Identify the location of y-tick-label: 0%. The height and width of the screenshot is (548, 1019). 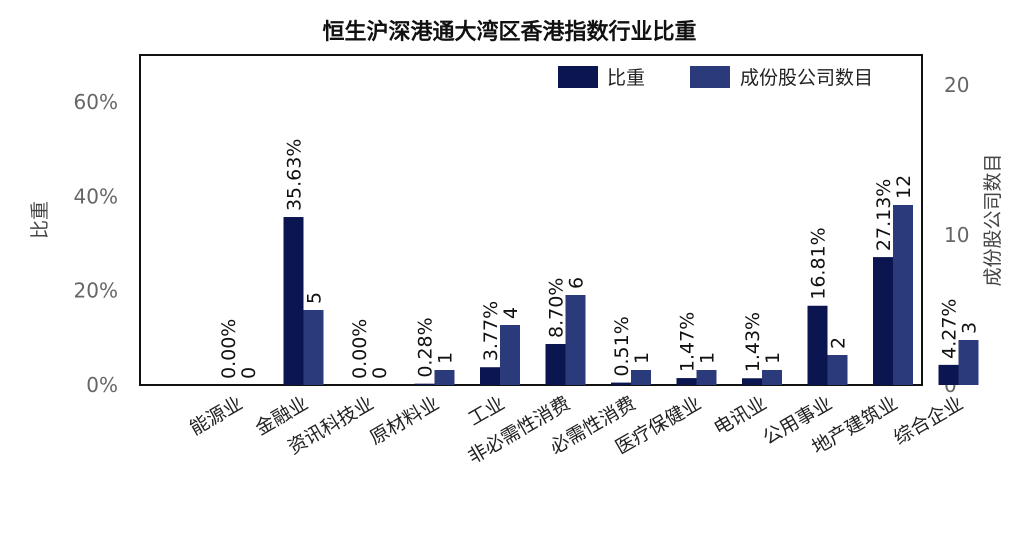
(102, 385).